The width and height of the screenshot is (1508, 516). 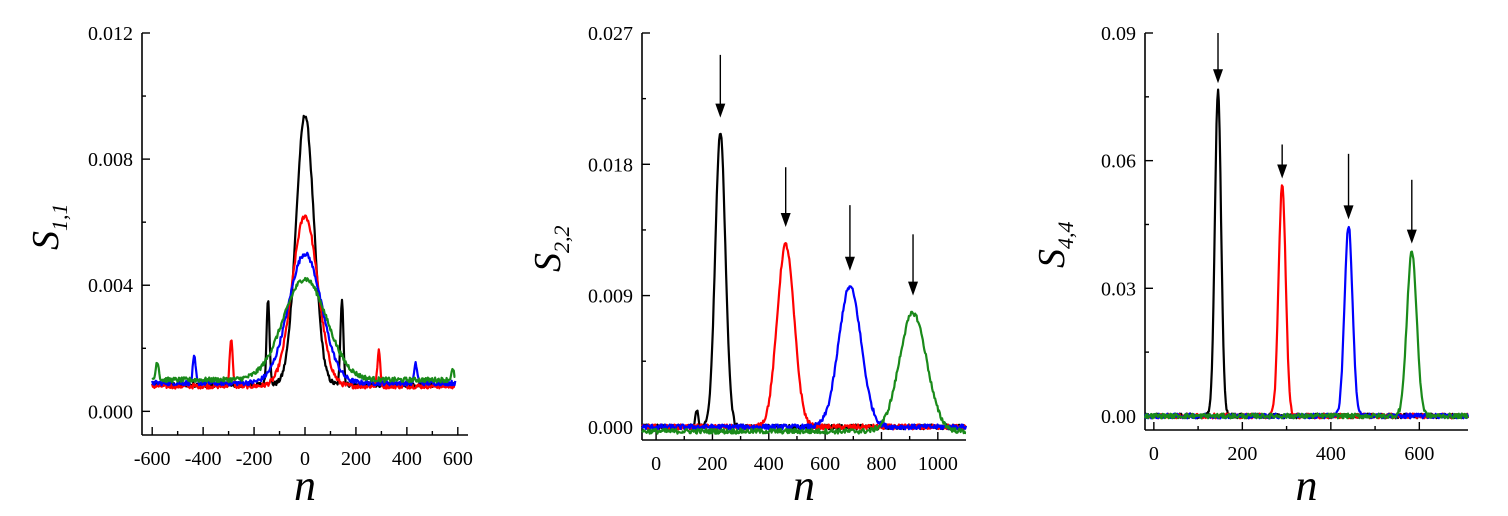 I want to click on y-tick-label: 0.09, so click(x=1118, y=34).